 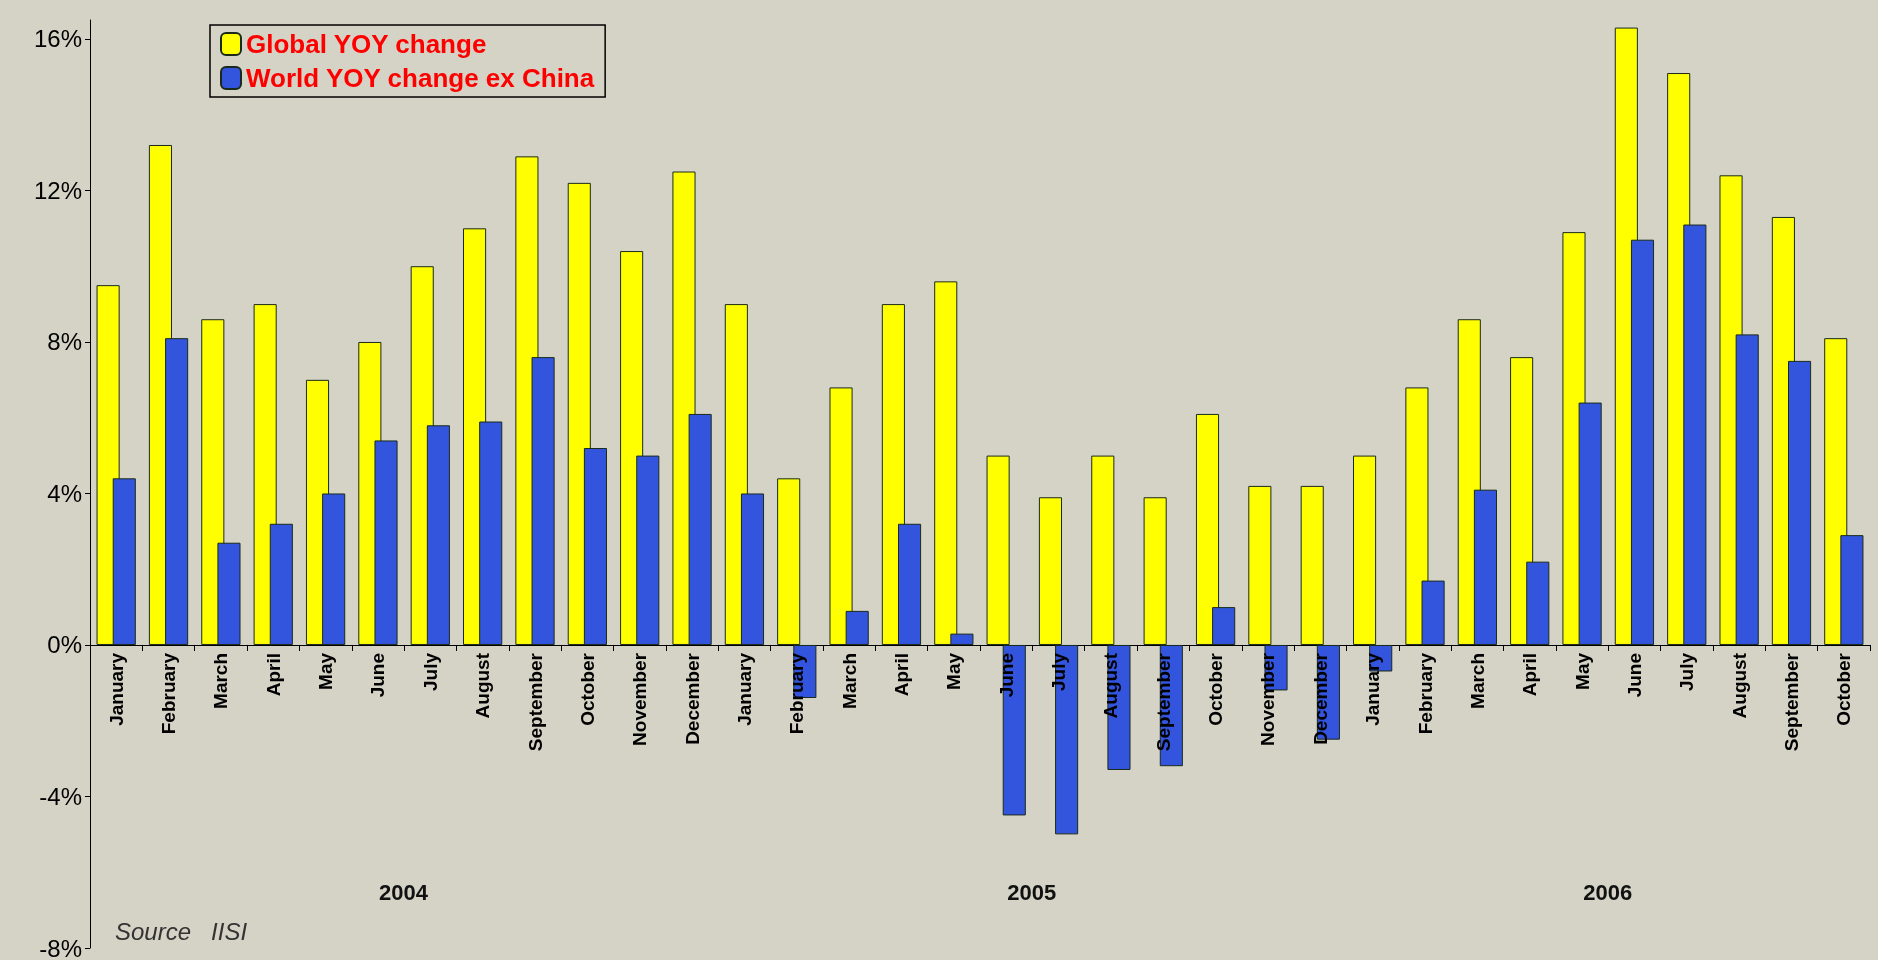 I want to click on y-tick-label: 0%, so click(x=64, y=645).